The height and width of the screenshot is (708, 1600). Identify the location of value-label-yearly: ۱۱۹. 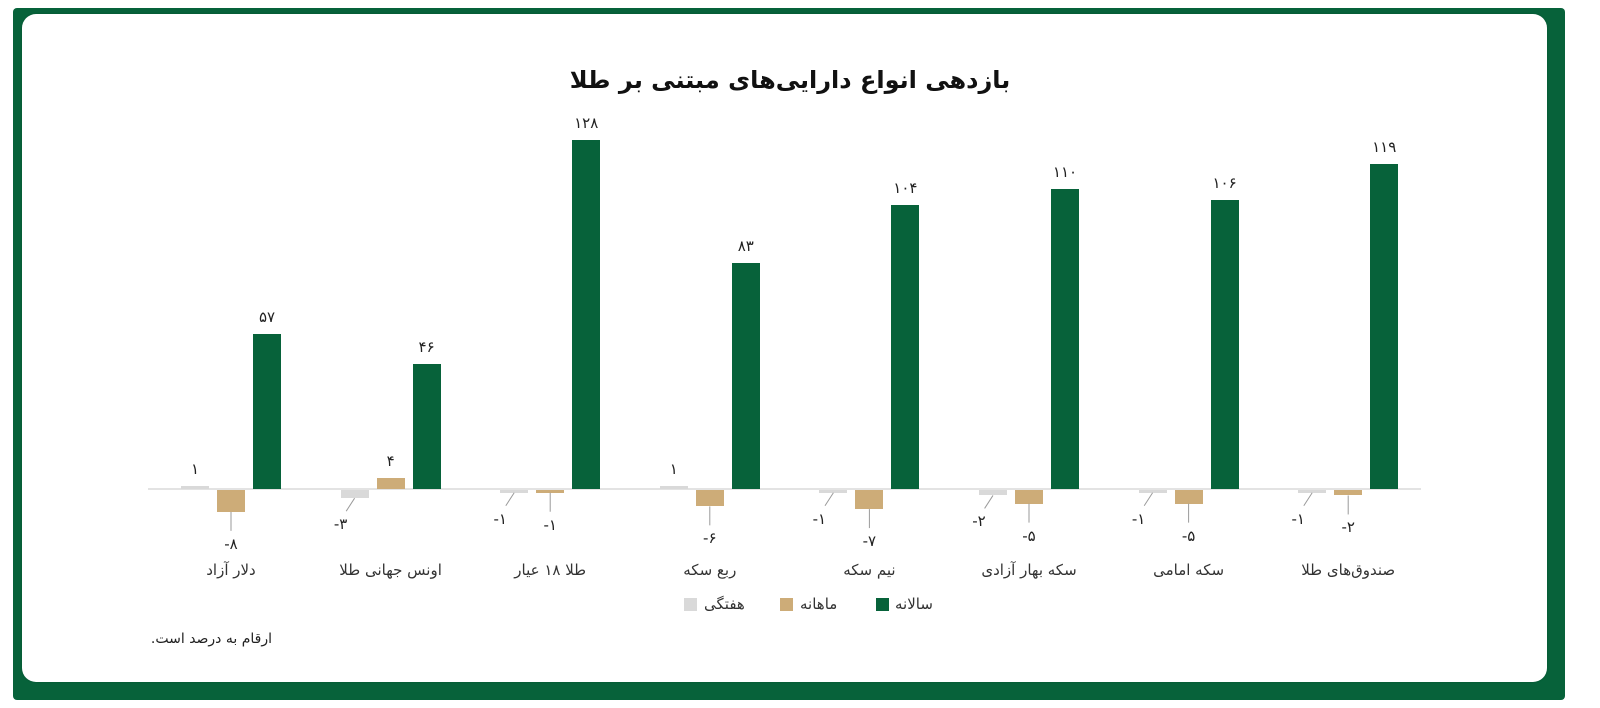
(1384, 147).